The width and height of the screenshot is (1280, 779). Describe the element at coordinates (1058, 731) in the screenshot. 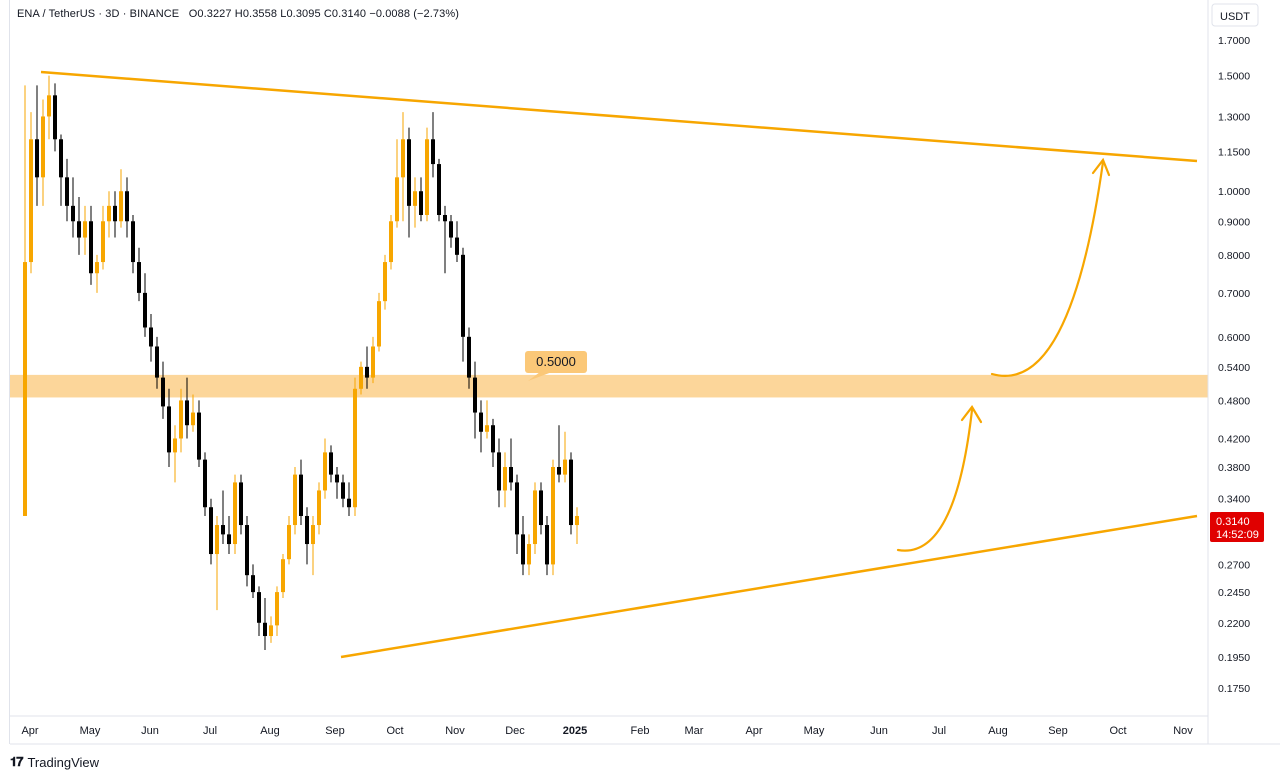

I see `time-tick-label: Sep` at that location.